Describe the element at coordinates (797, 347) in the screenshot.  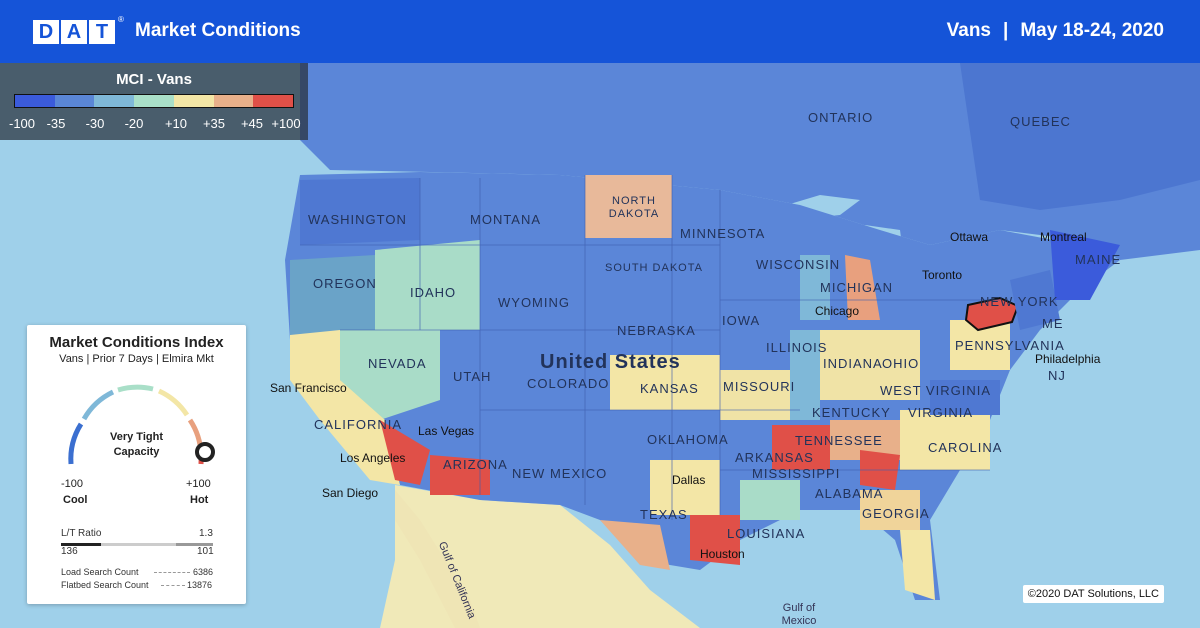
I see `map-label-illinois: ILLINOIS` at that location.